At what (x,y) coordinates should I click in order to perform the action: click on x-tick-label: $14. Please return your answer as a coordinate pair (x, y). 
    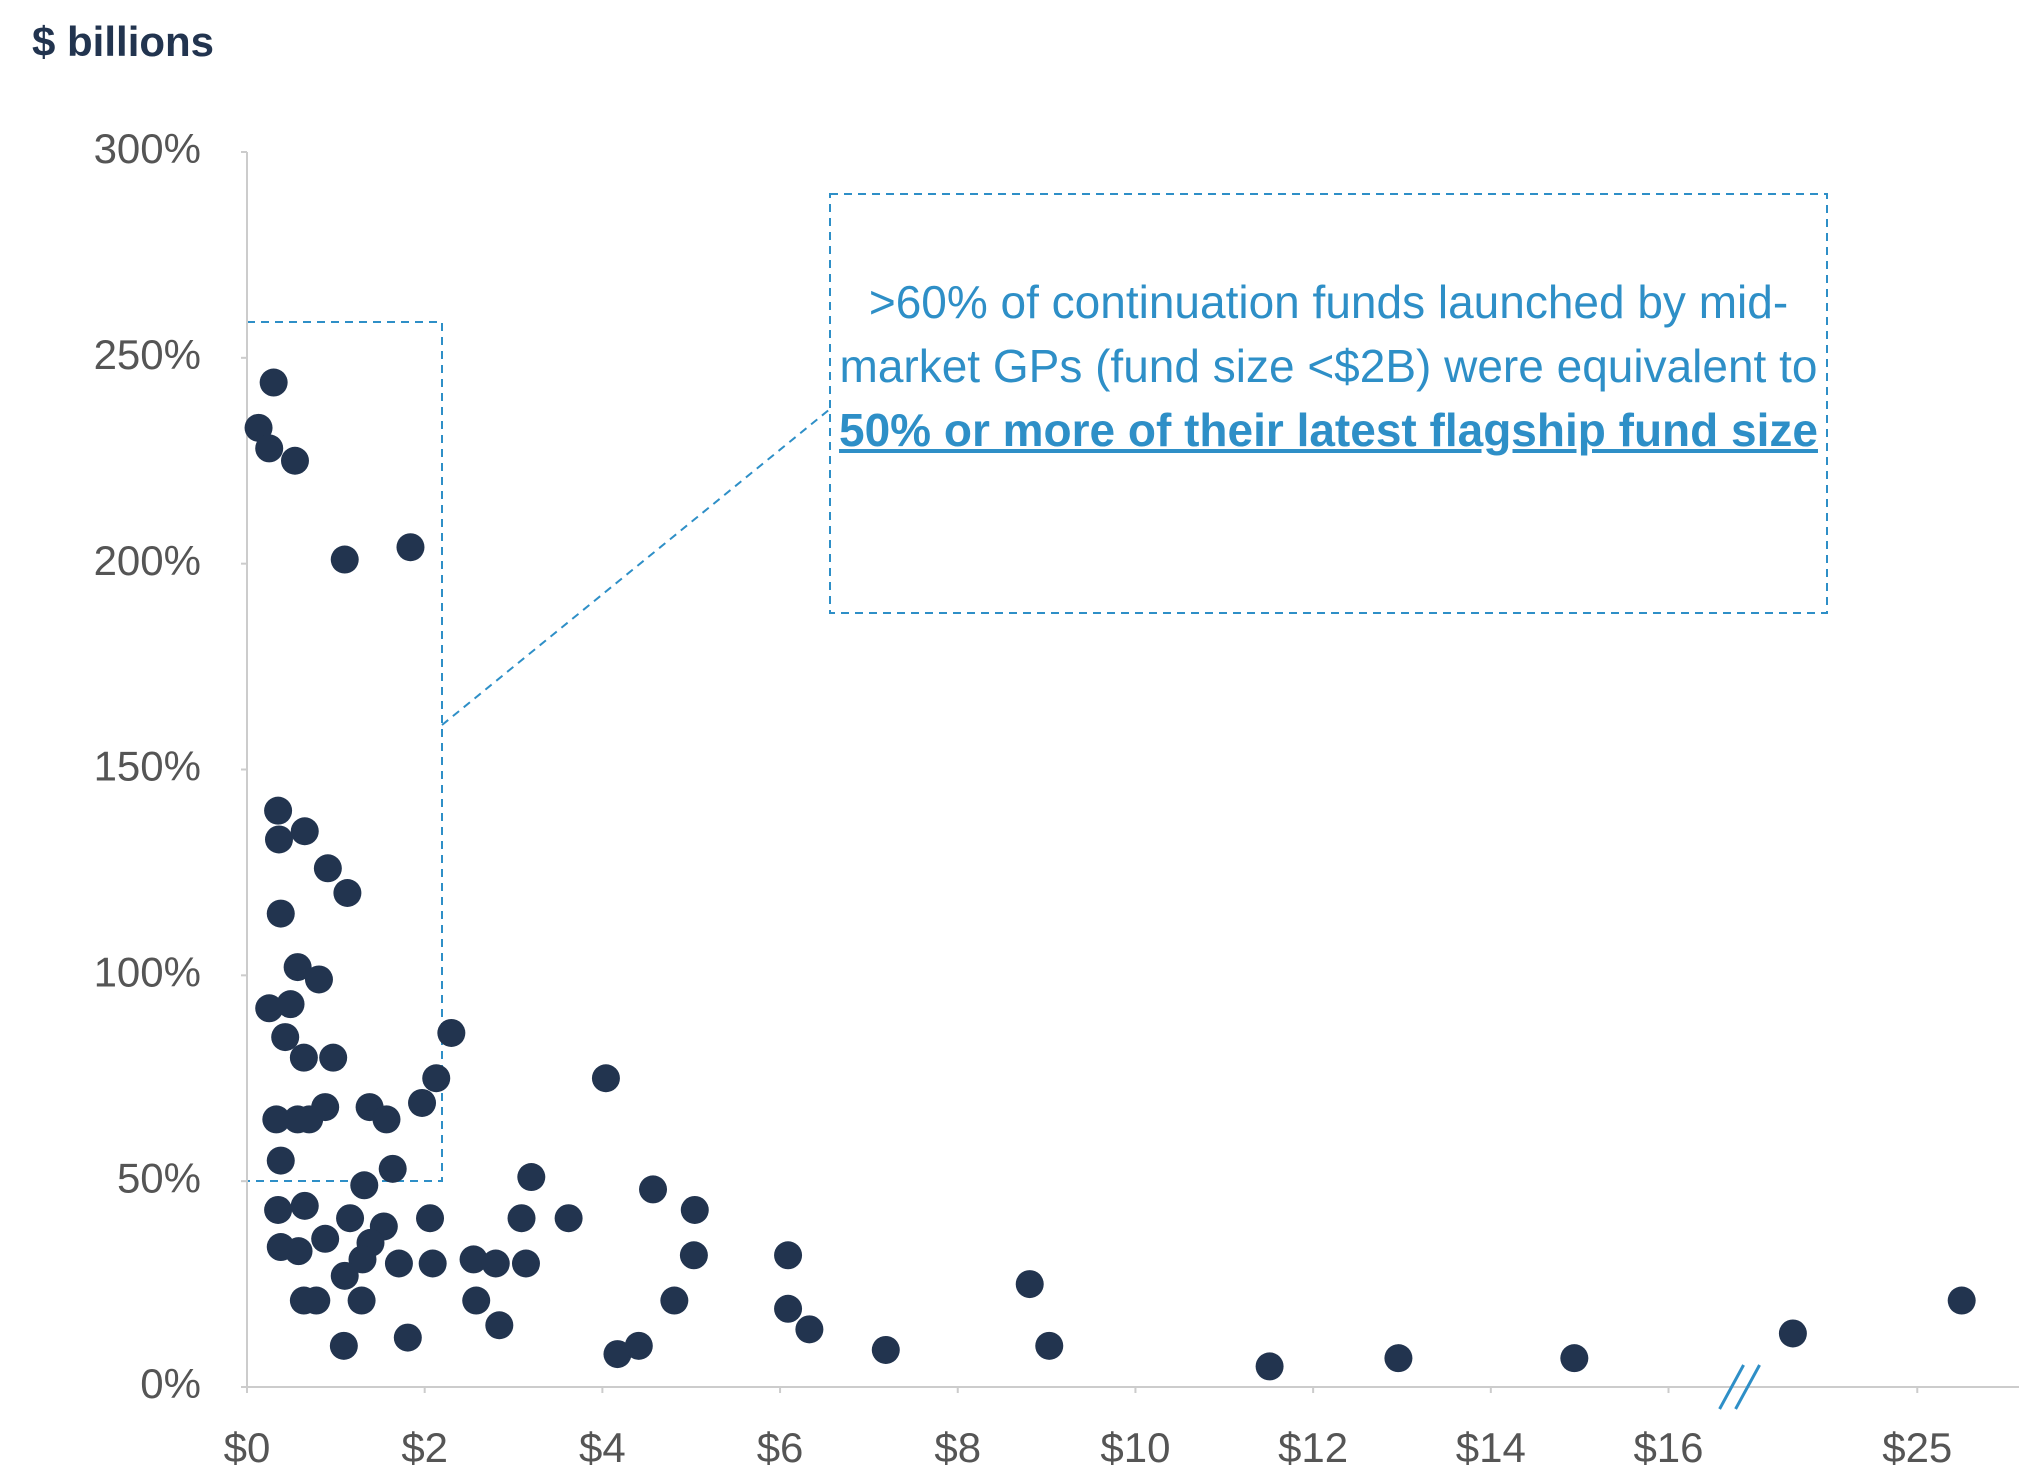
    Looking at the image, I should click on (1491, 1447).